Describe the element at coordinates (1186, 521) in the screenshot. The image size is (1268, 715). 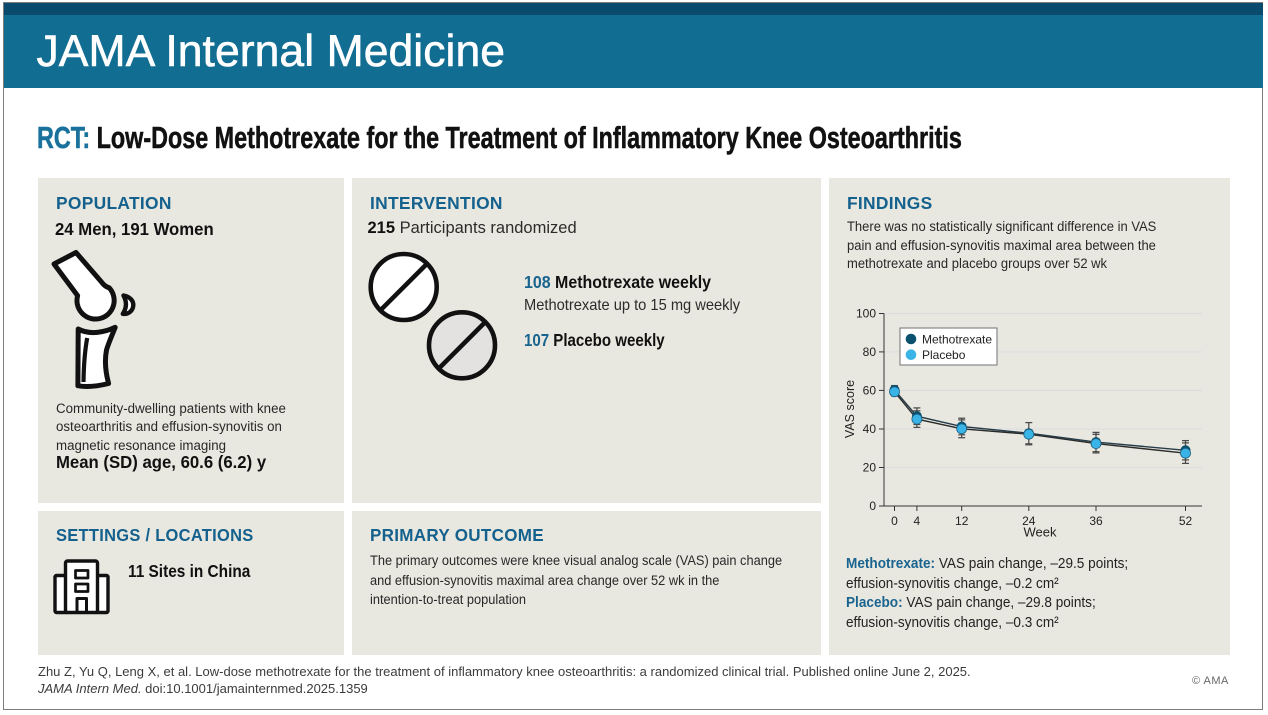
I see `svg-text: 52` at that location.